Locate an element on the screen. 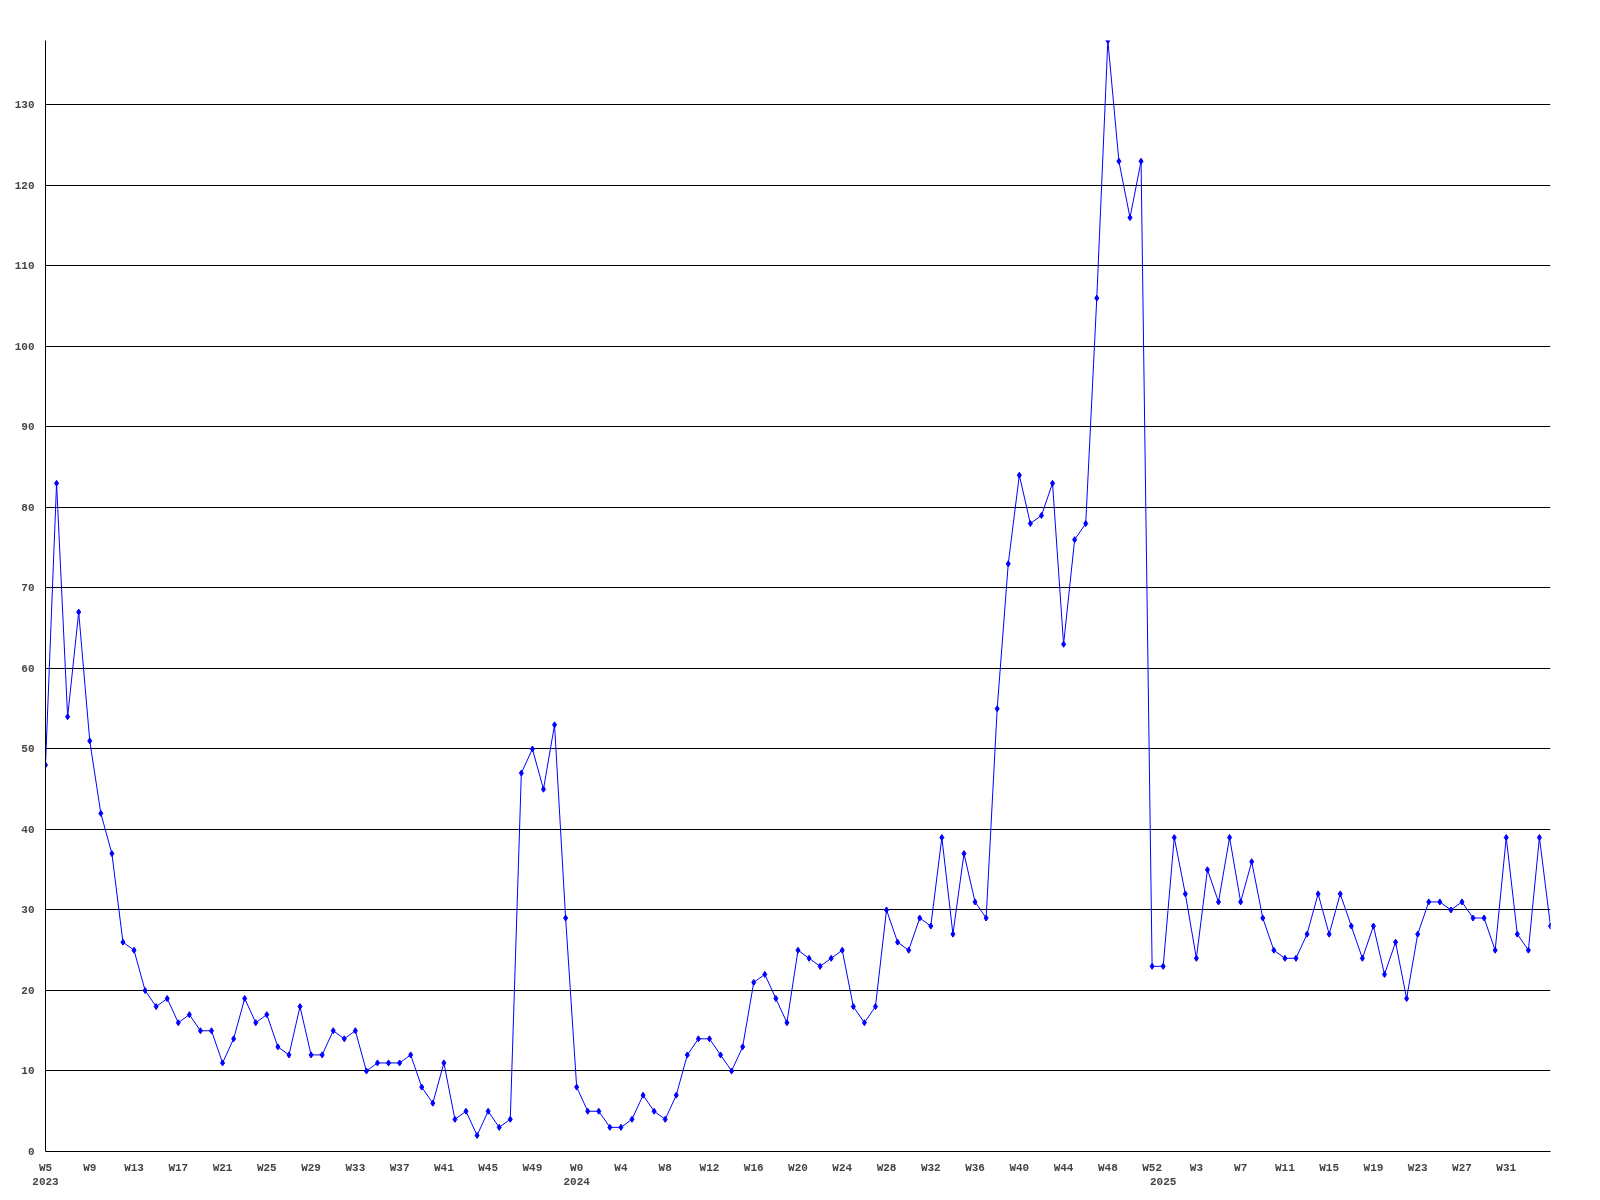 This screenshot has height=1200, width=1600. y-tick-label: 60 is located at coordinates (28, 668).